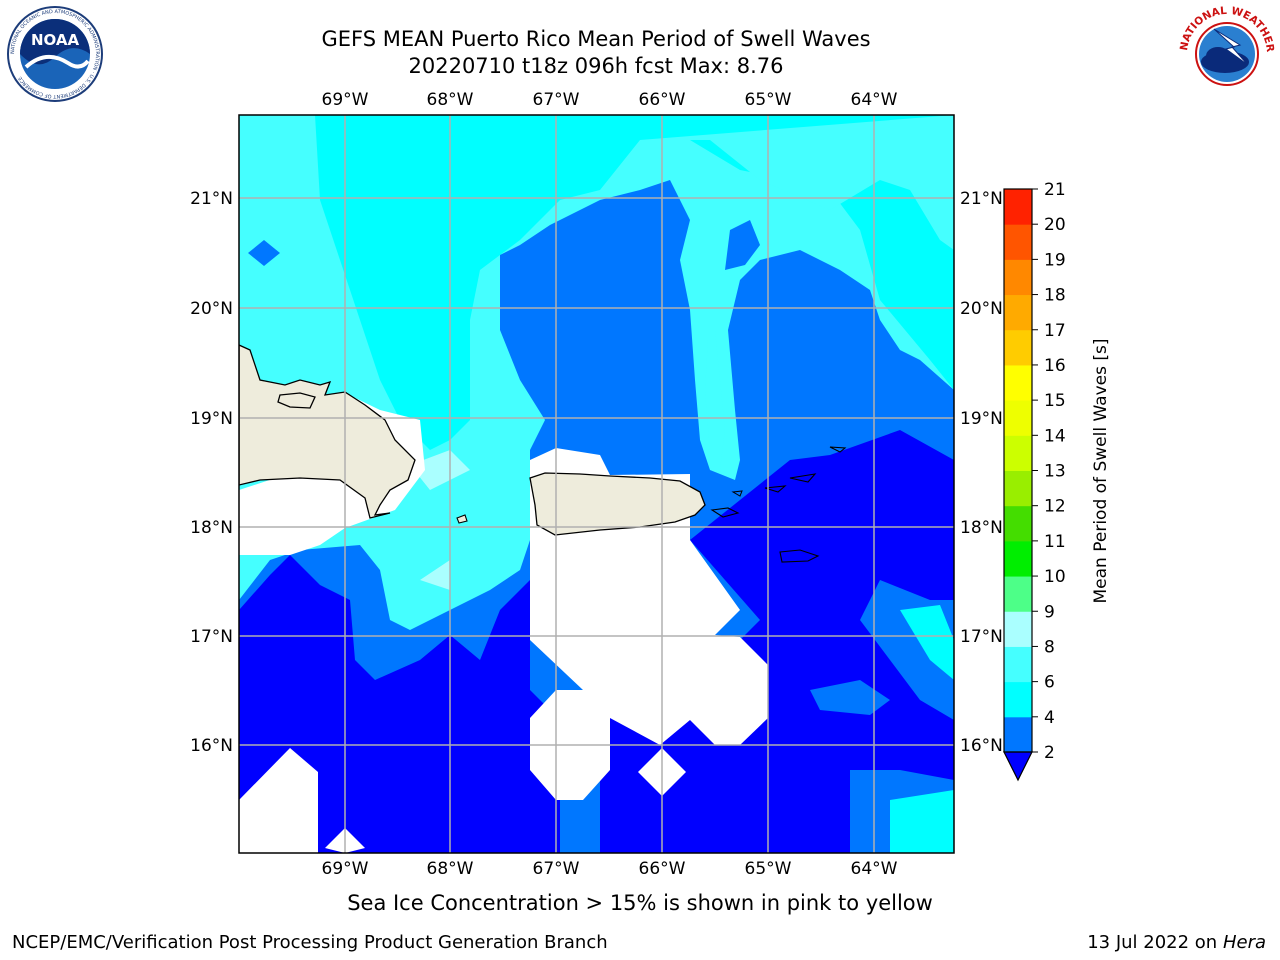  Describe the element at coordinates (1055, 507) in the screenshot. I see `colorbar-tick-label: 12` at that location.